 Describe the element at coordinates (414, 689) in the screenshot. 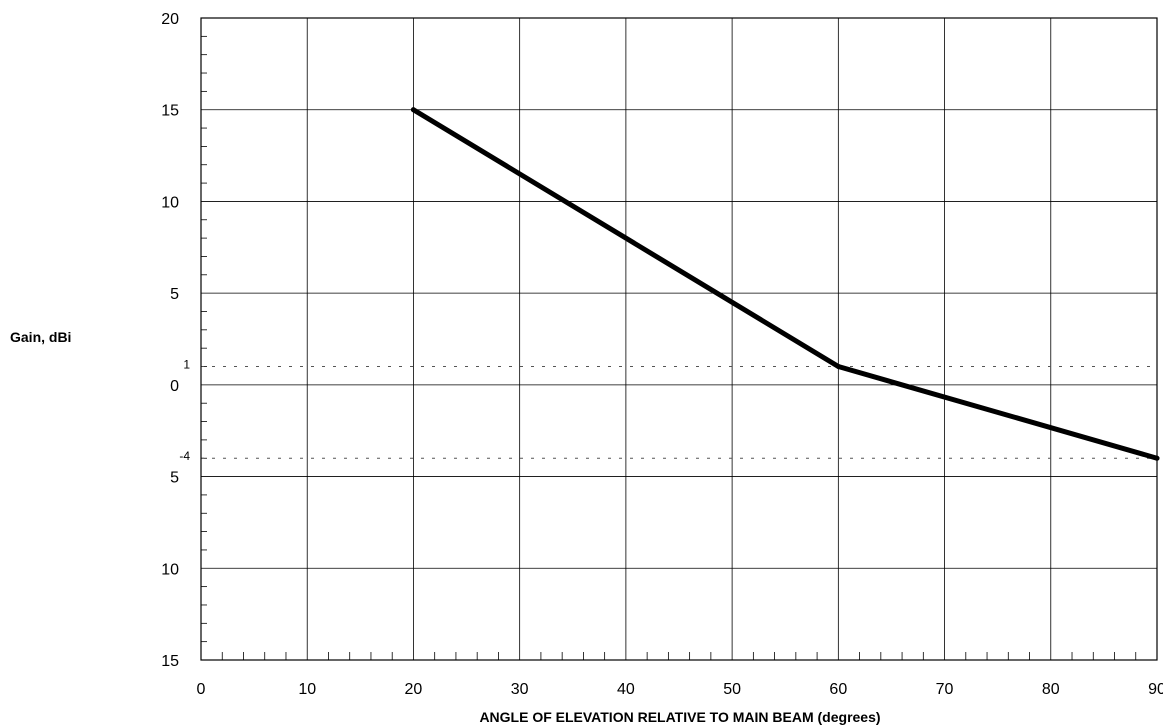

I see `x-tick-label: 20` at that location.